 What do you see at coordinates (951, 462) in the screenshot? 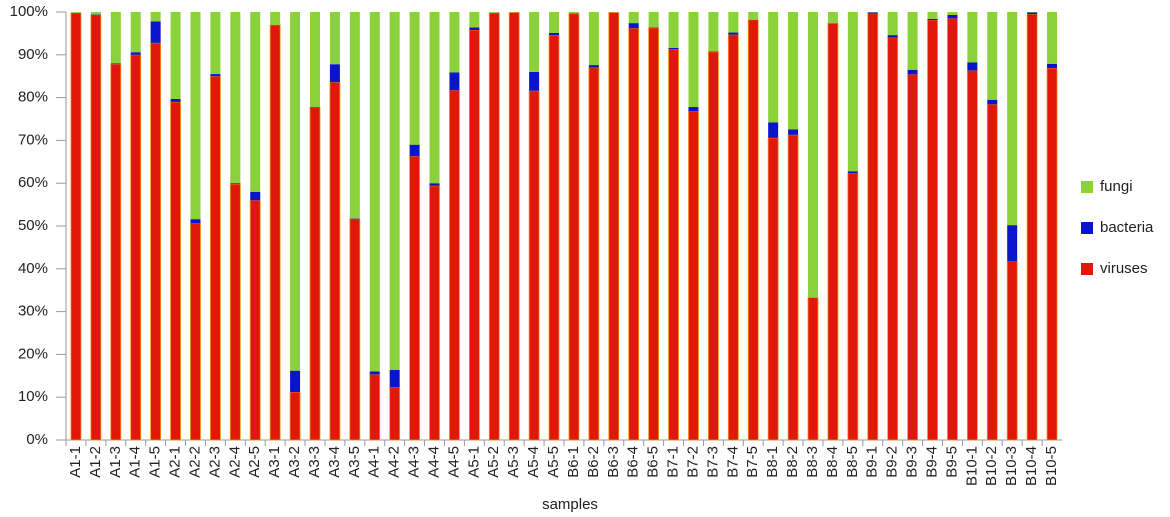
I see `x-tick-label: B9-5` at bounding box center [951, 462].